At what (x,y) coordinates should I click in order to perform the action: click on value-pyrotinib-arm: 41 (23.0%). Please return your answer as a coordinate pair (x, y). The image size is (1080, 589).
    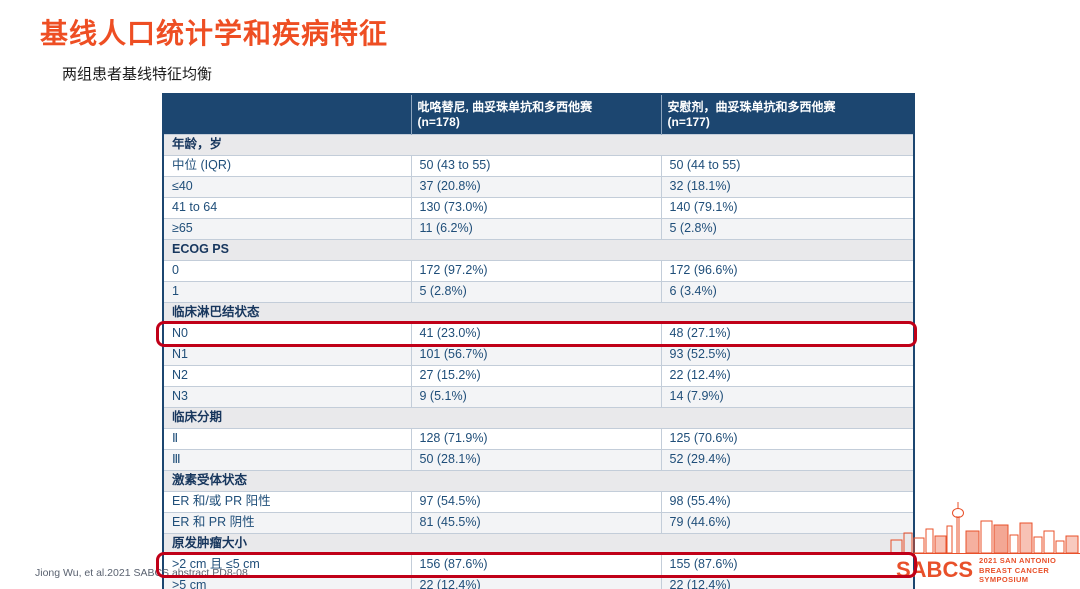
    Looking at the image, I should click on (535, 334).